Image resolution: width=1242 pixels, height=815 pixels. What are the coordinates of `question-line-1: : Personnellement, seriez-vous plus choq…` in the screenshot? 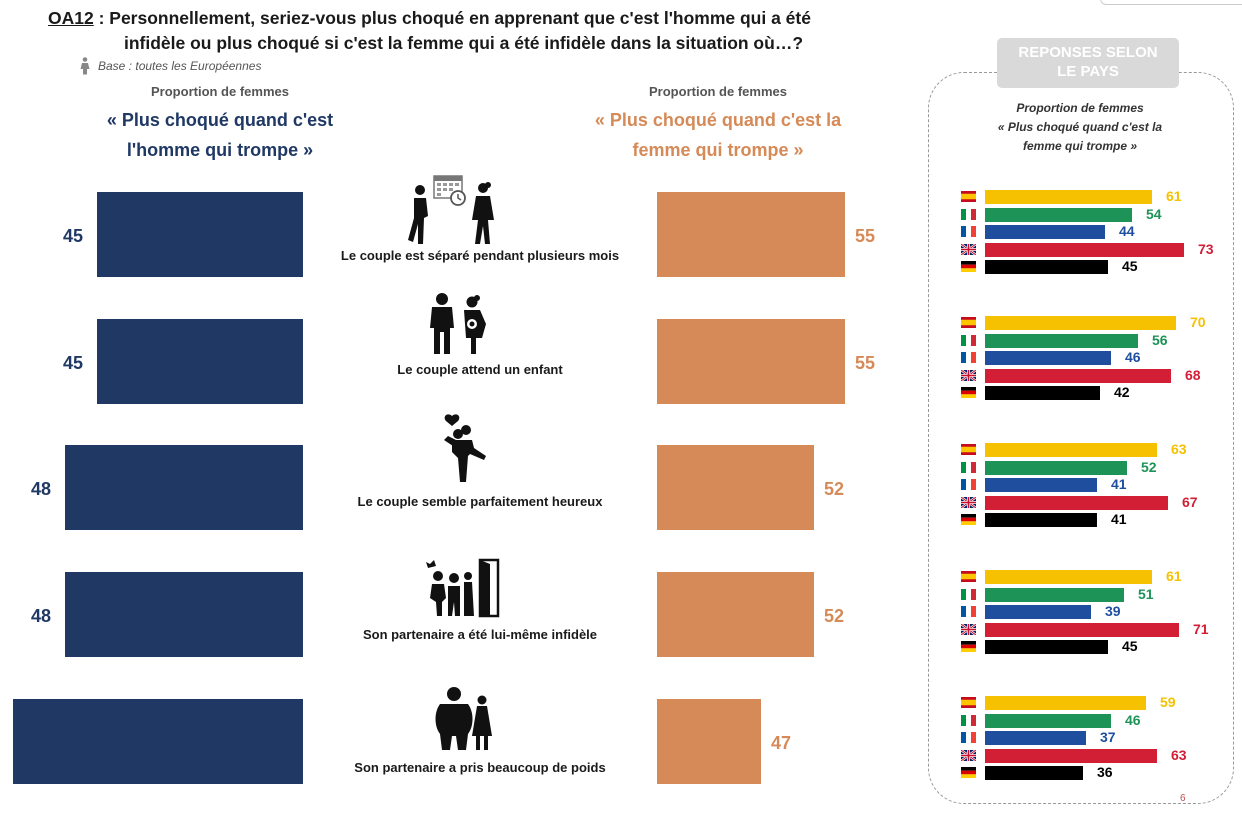 It's located at (452, 18).